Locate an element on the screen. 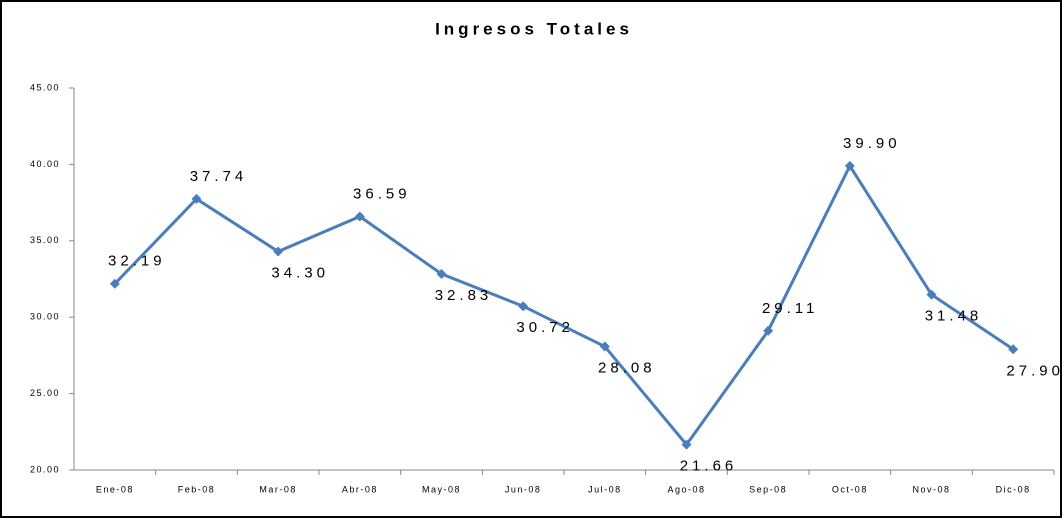 The image size is (1064, 520). y-tick-label: 45.00 is located at coordinates (45, 87).